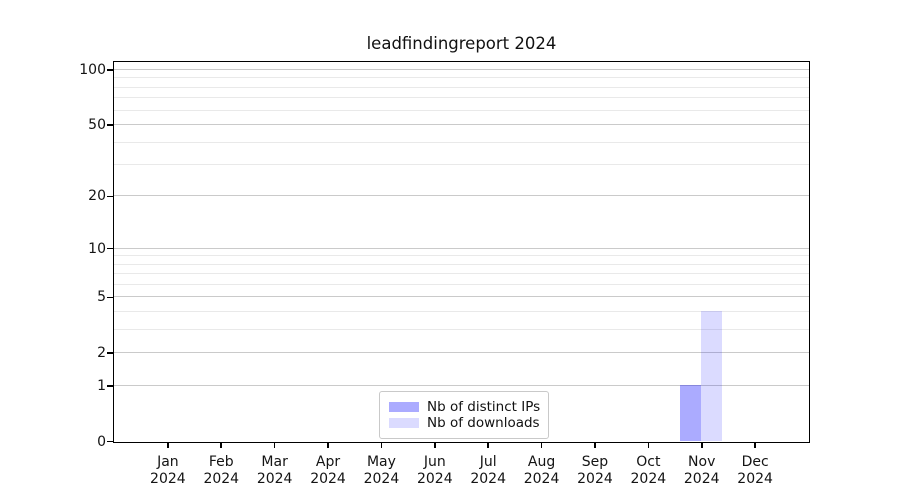 The height and width of the screenshot is (500, 900). What do you see at coordinates (691, 413) in the screenshot?
I see `bar-nb-of-distinct-ips-nov-2024` at bounding box center [691, 413].